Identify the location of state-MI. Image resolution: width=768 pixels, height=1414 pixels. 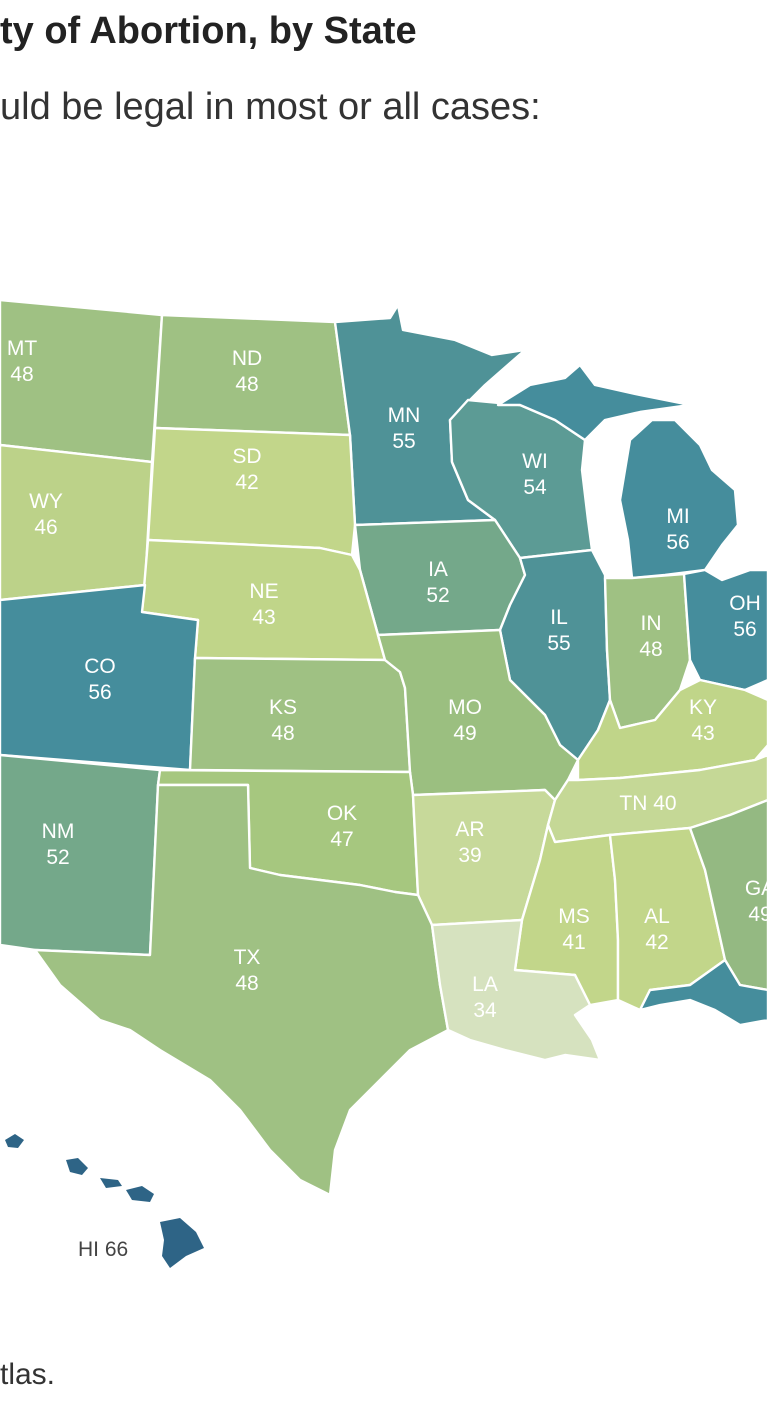
(679, 499).